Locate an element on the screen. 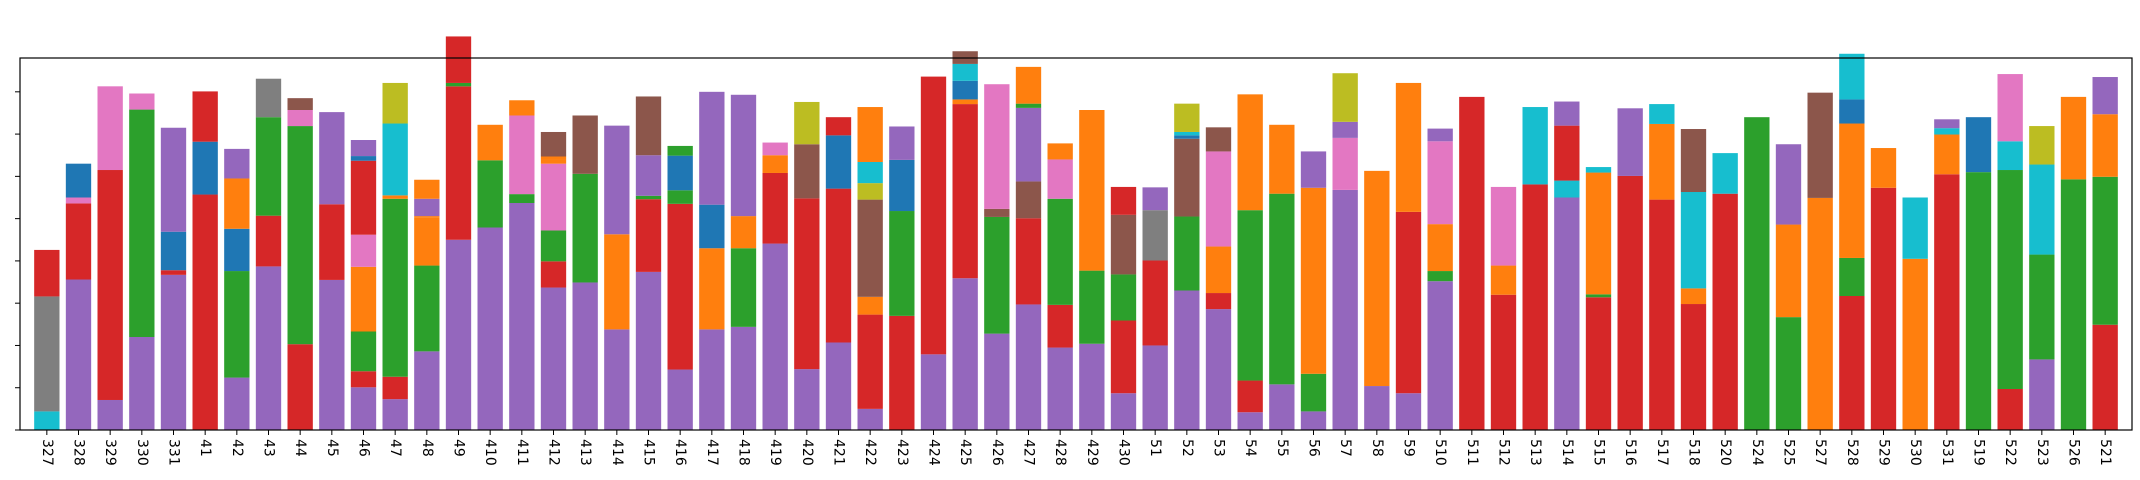 The image size is (2140, 480). x-tick-label-418: 418 is located at coordinates (744, 452).